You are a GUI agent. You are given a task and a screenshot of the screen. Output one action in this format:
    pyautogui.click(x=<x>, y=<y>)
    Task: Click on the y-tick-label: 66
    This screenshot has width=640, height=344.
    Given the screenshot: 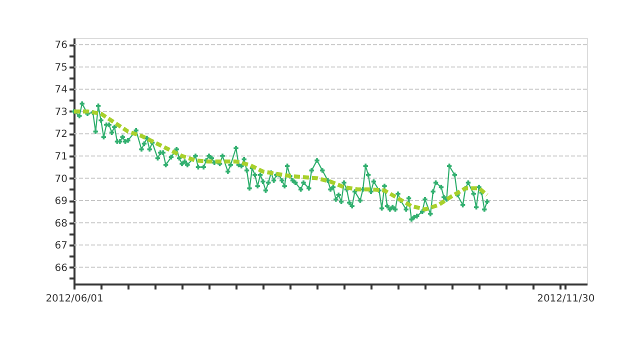 What is the action you would take?
    pyautogui.click(x=61, y=268)
    